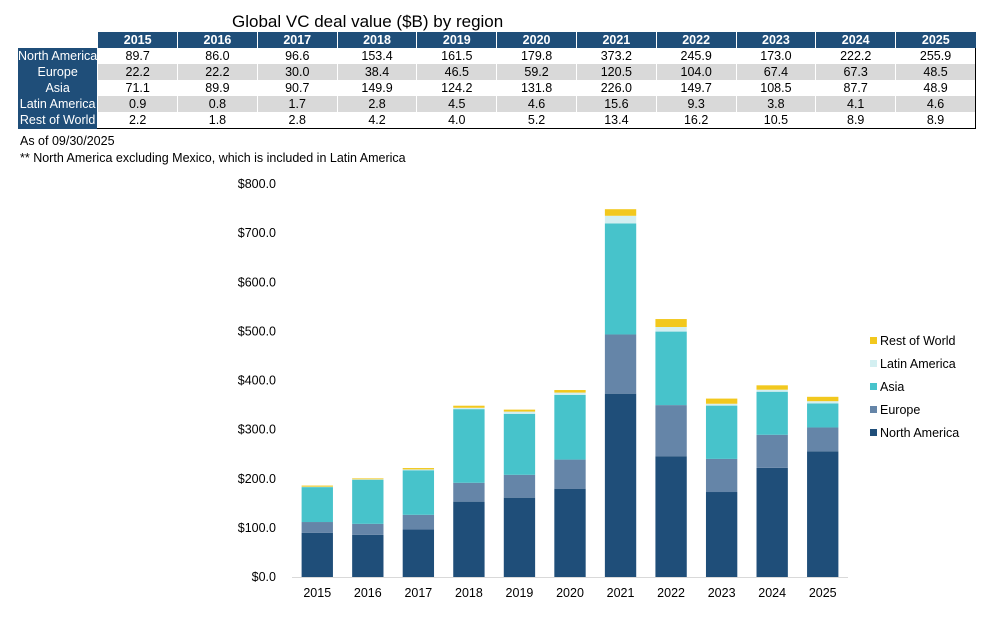 The width and height of the screenshot is (1002, 624). I want to click on year-header: 2021, so click(616, 40).